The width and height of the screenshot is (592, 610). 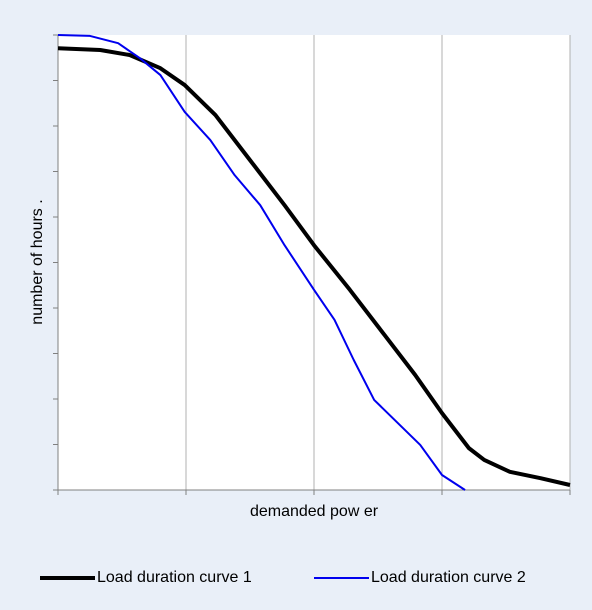 I want to click on legend-label: Load duration curve 2, so click(x=448, y=577).